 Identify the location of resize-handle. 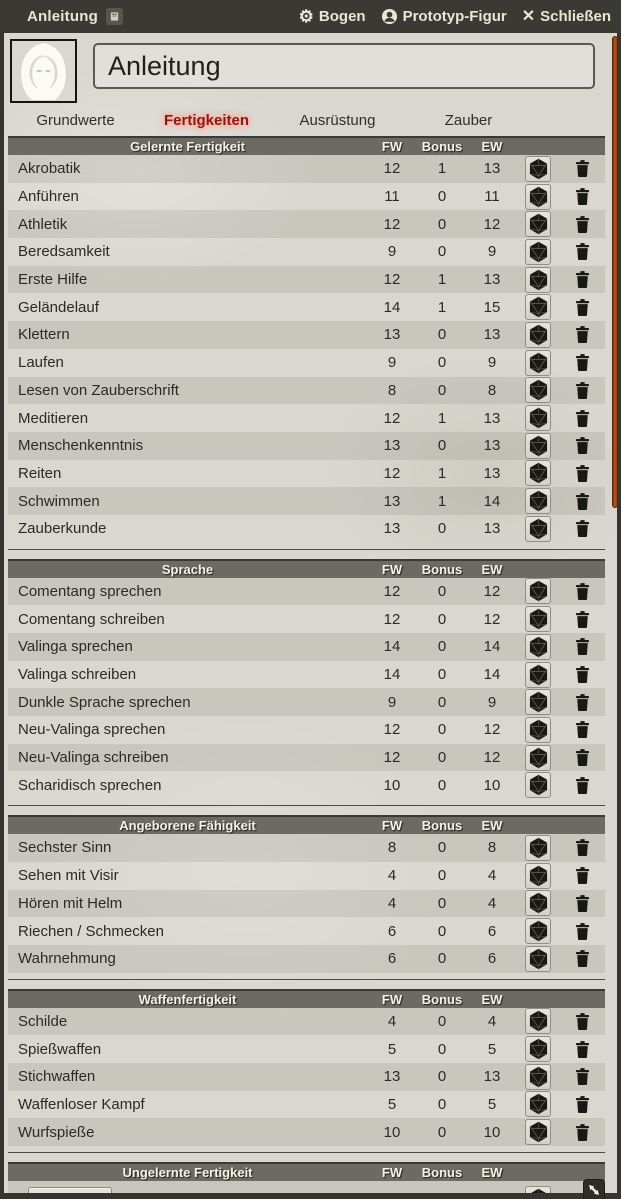
(594, 1189).